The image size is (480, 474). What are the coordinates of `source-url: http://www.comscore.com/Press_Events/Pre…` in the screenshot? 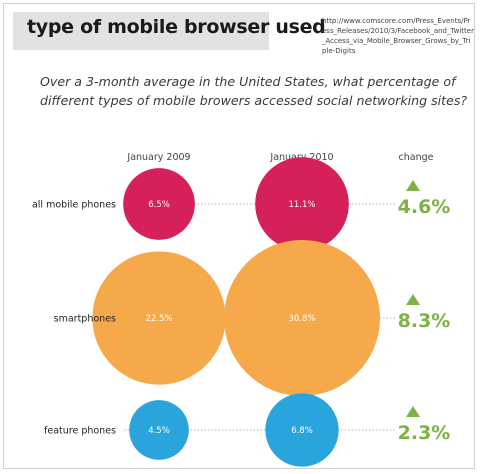 It's located at (398, 36).